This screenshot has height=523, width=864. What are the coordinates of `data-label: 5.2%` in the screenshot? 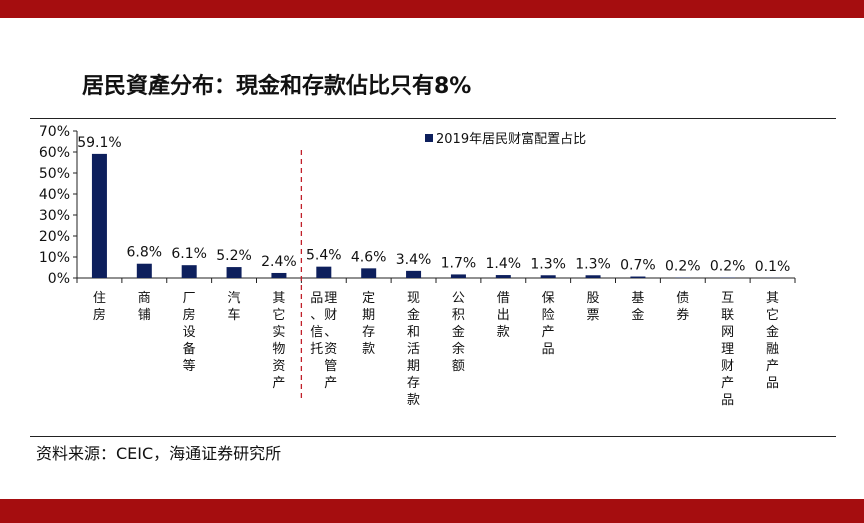 It's located at (234, 256).